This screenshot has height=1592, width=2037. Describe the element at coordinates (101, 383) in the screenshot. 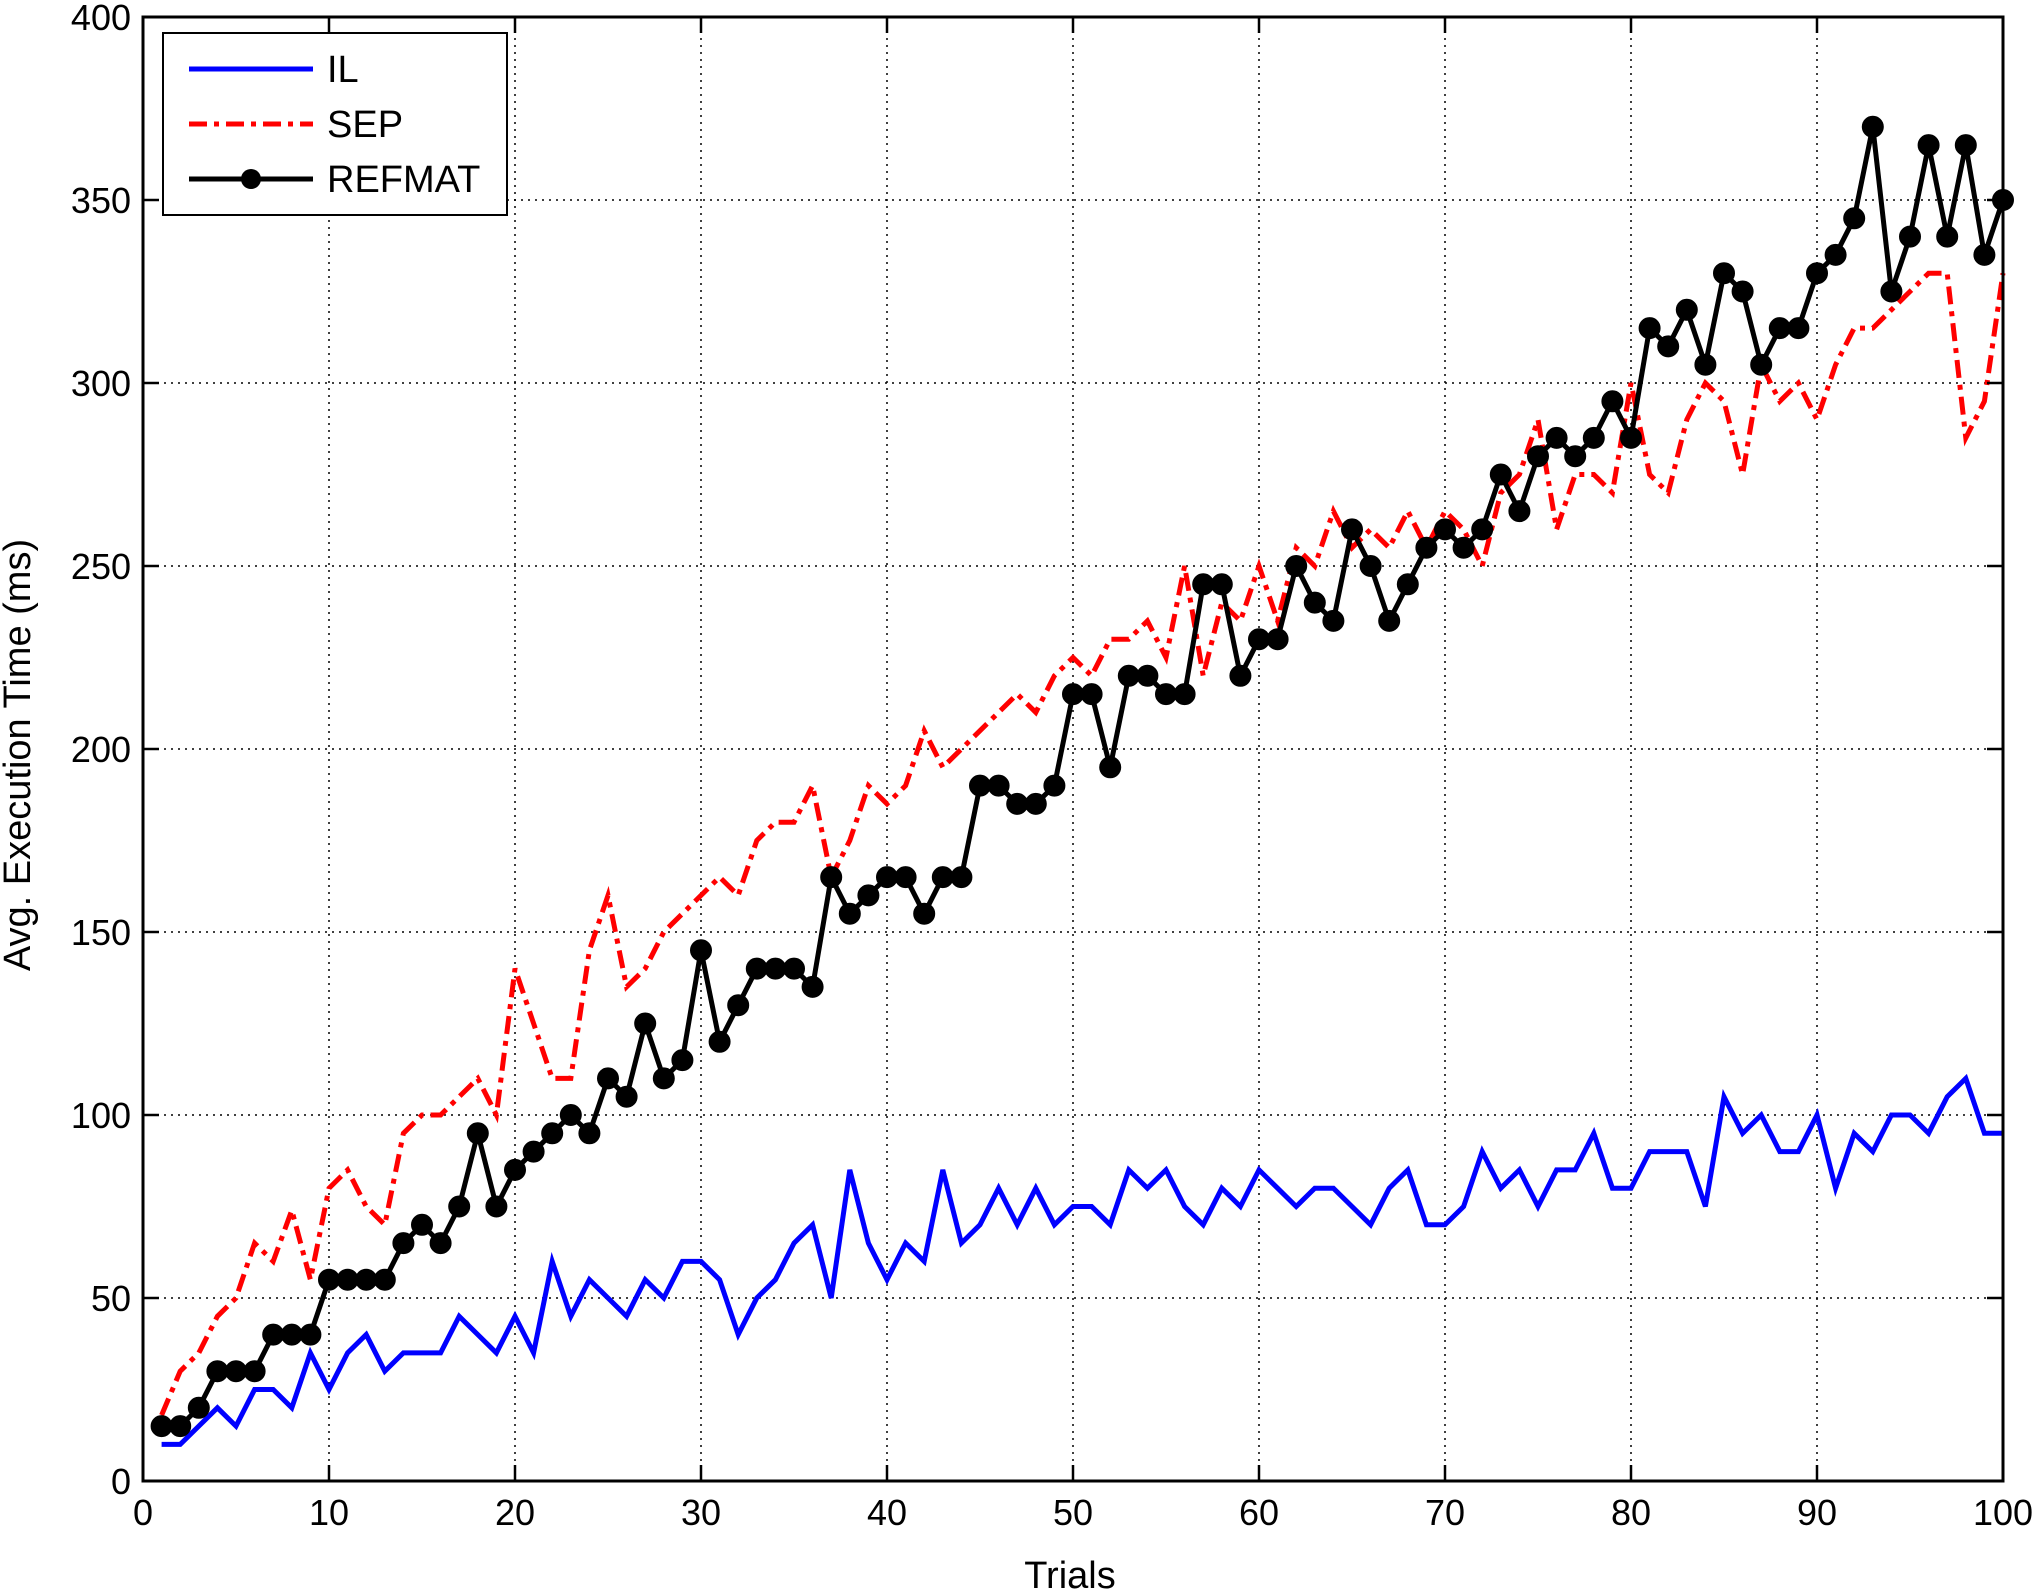

I see `y-tick-label: 300` at that location.